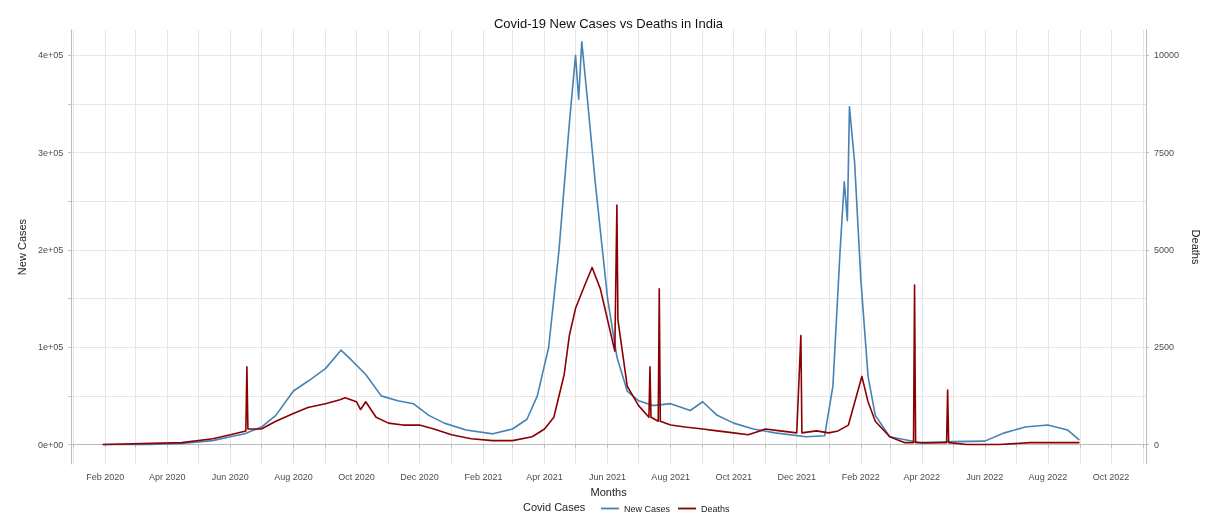 The width and height of the screenshot is (1217, 528). Describe the element at coordinates (21, 247) in the screenshot. I see `y-axis-title: New Cases` at that location.